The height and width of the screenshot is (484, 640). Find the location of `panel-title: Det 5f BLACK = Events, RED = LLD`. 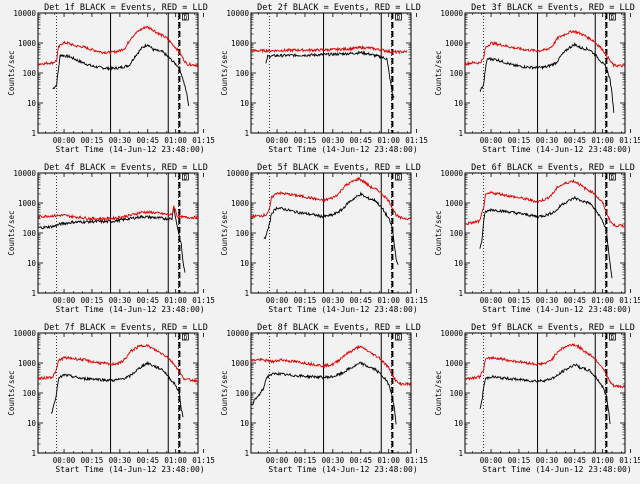

panel-title: Det 5f BLACK = Events, RED = LLD is located at coordinates (339, 168).